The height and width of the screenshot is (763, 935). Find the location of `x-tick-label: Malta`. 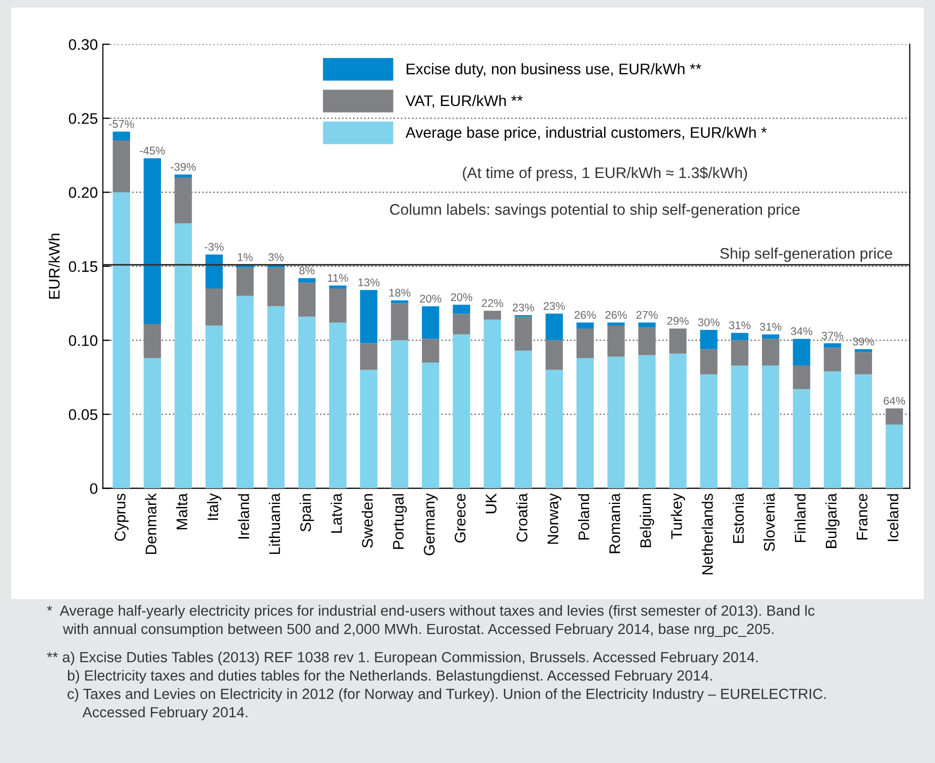

x-tick-label: Malta is located at coordinates (182, 511).